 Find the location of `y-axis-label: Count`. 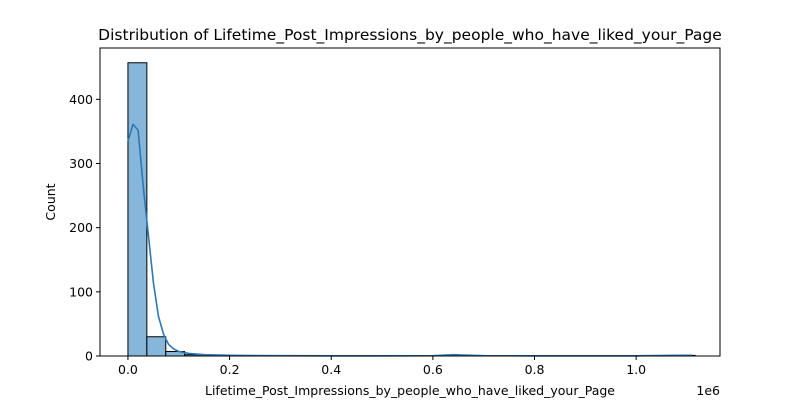

y-axis-label: Count is located at coordinates (50, 201).